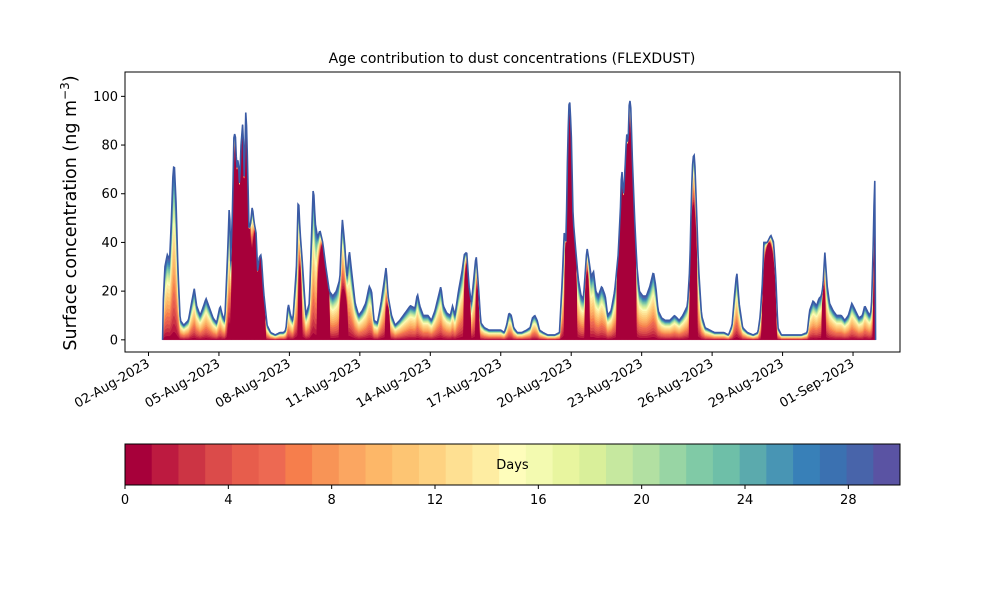 The image size is (1000, 600). I want to click on x-tick-label: 26-Aug-2023, so click(676, 383).